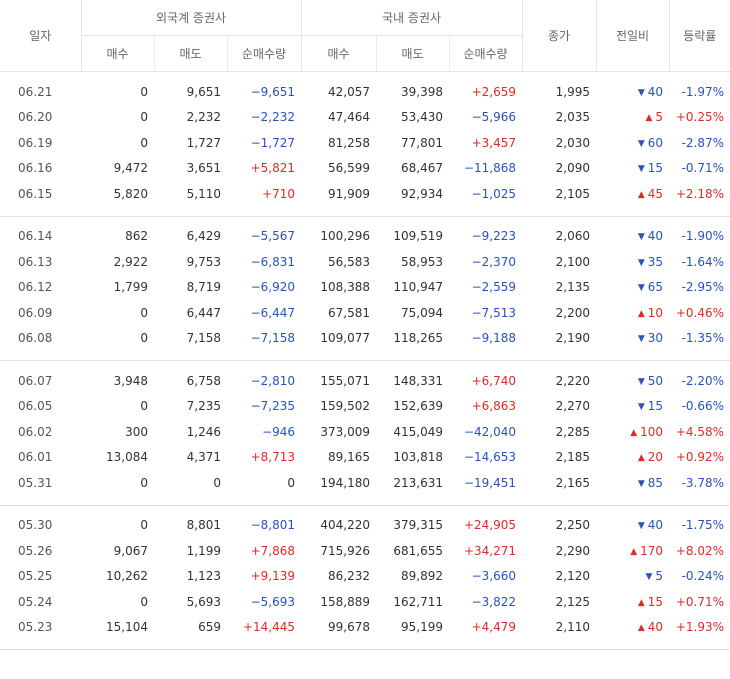 This screenshot has width=730, height=679. I want to click on cell-change: ▲ 10, so click(632, 313).